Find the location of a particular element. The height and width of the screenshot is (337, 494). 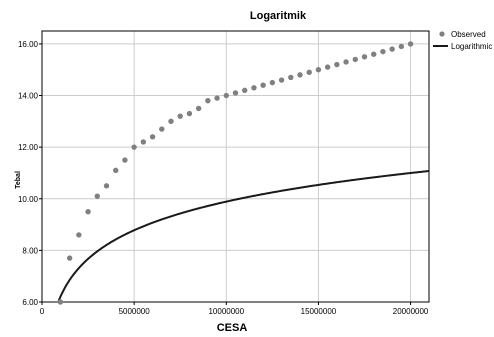

legend-observed-marker is located at coordinates (442, 34).